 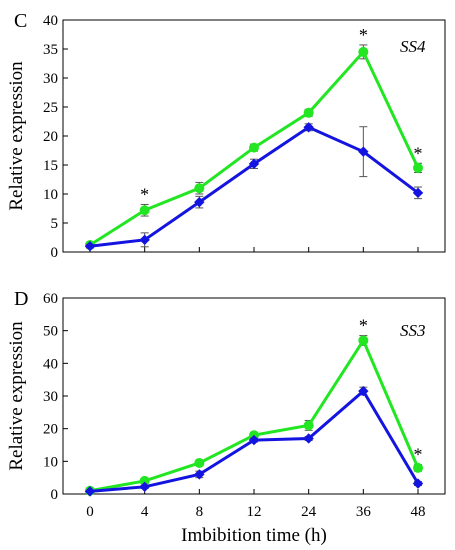 I want to click on gene-label: SS3, so click(x=413, y=330).